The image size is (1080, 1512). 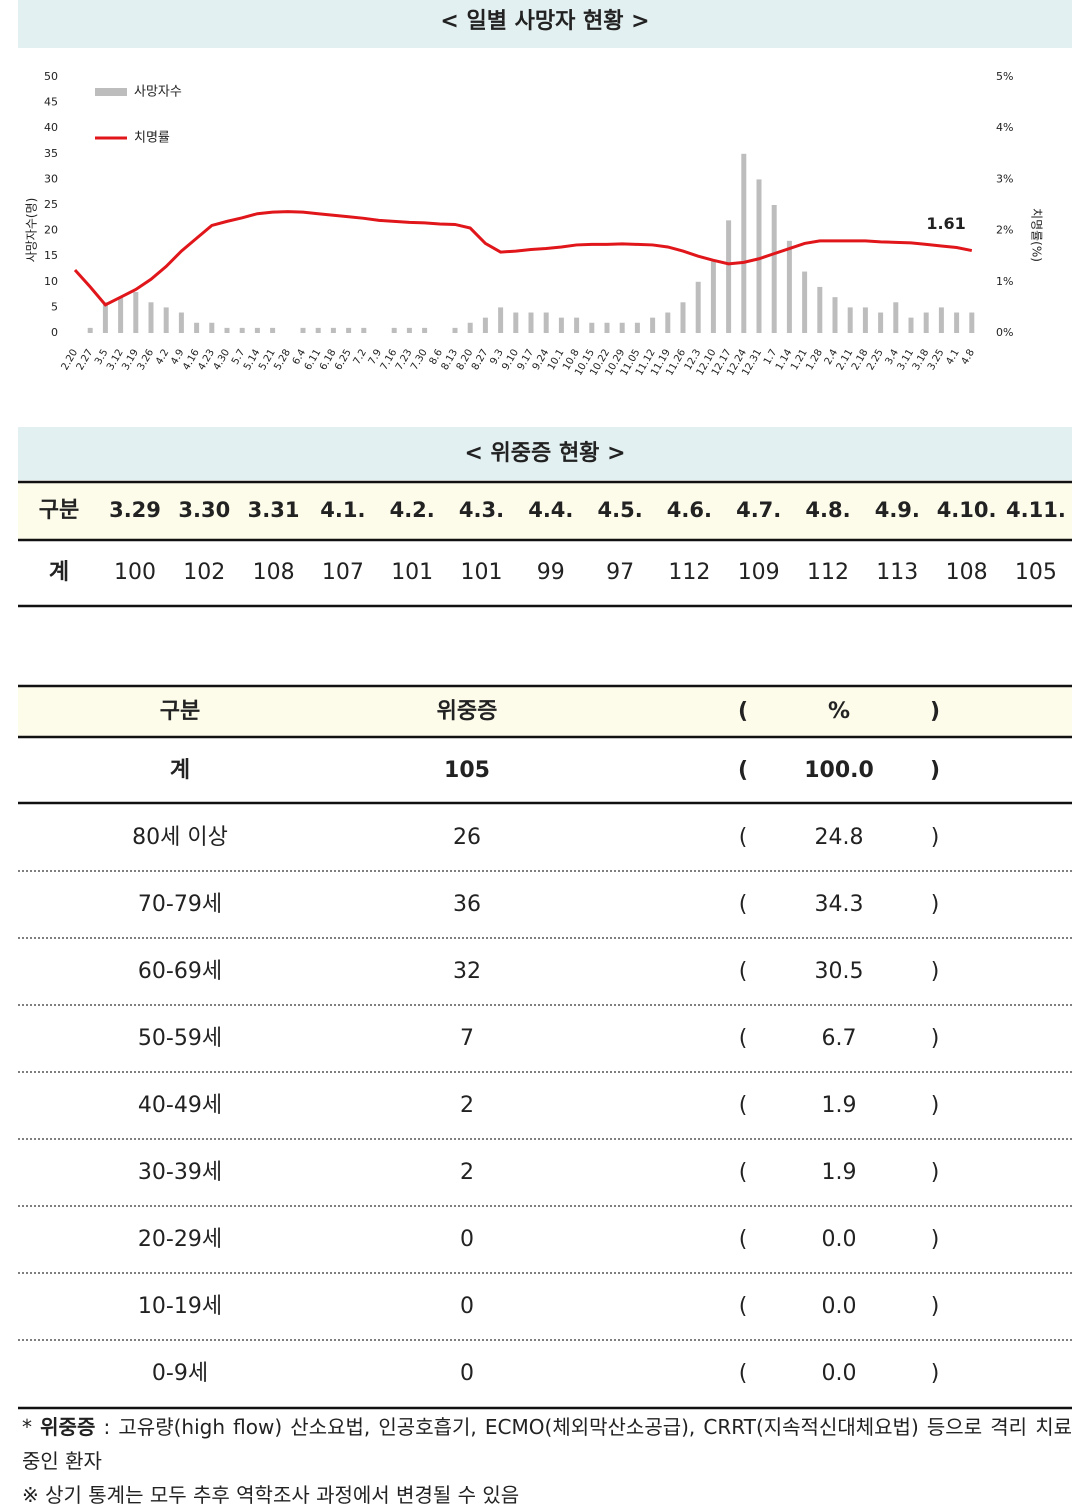 I want to click on cell: 30-39세, so click(x=180, y=1172).